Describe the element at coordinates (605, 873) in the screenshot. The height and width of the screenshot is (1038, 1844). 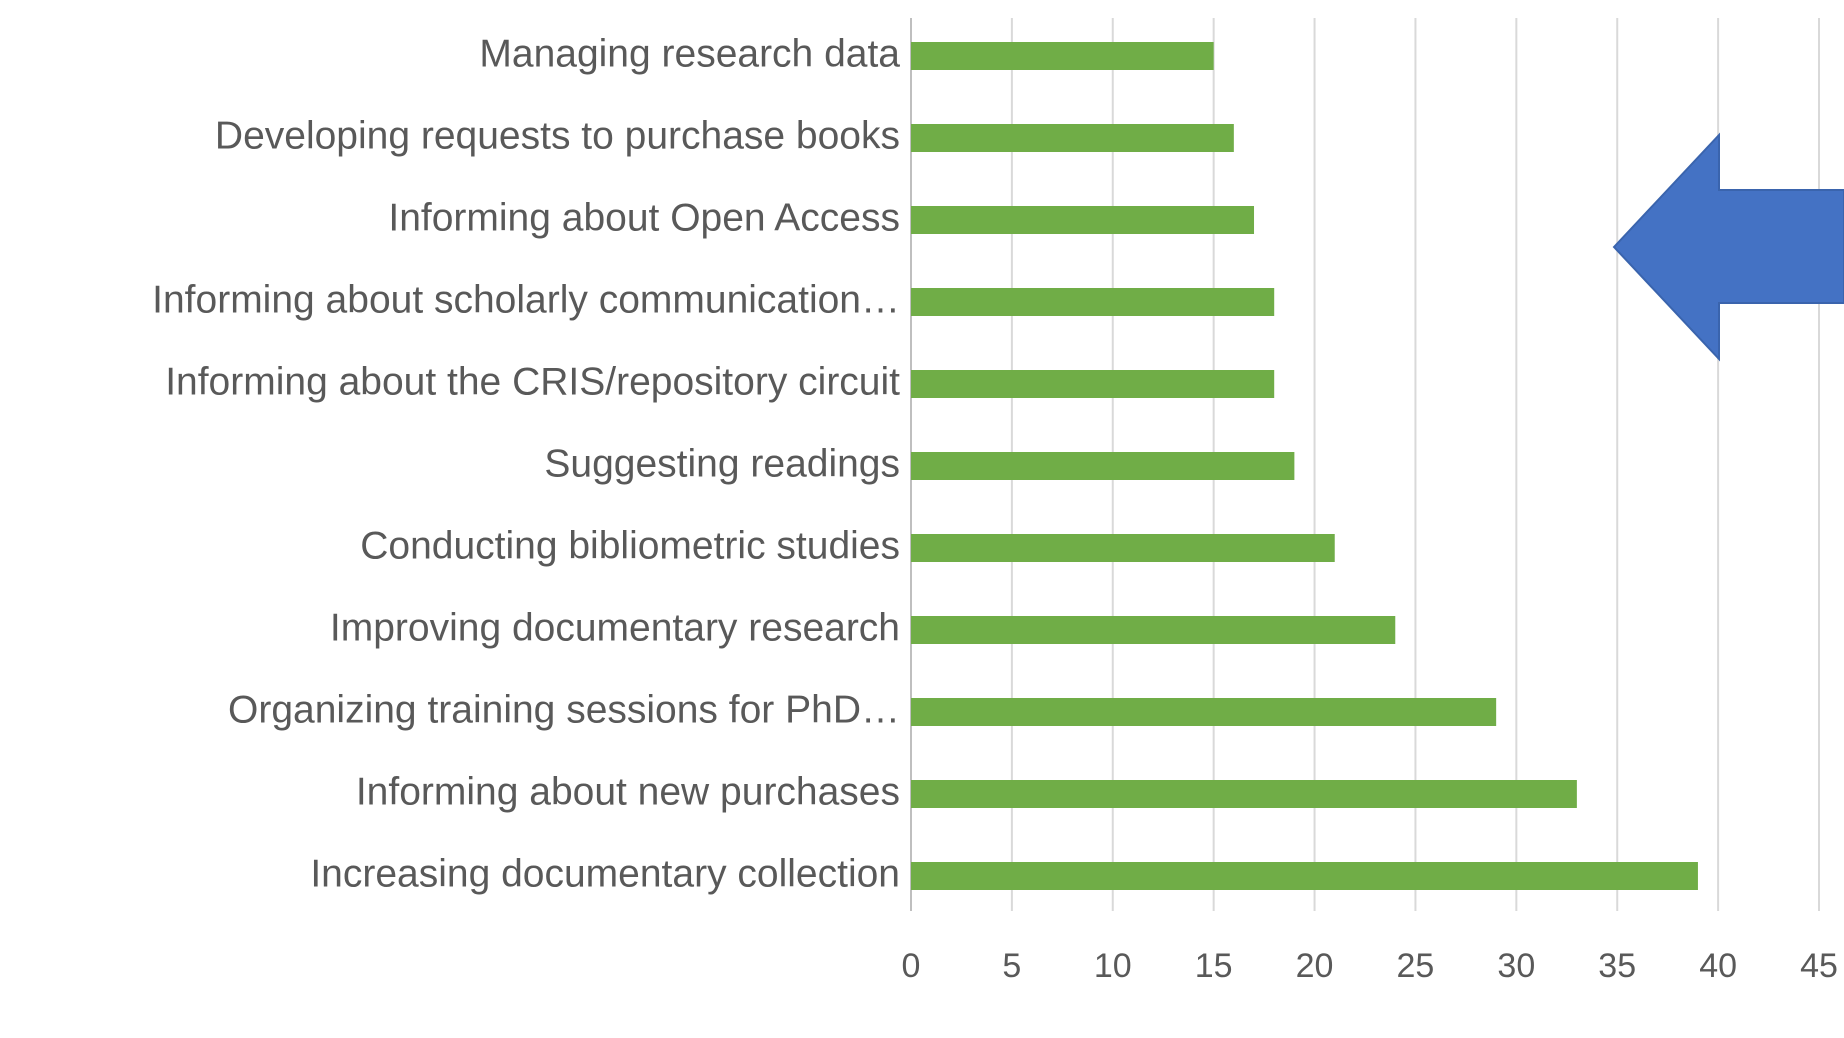
I see `y-tick-label: Increasing documentary collection` at that location.